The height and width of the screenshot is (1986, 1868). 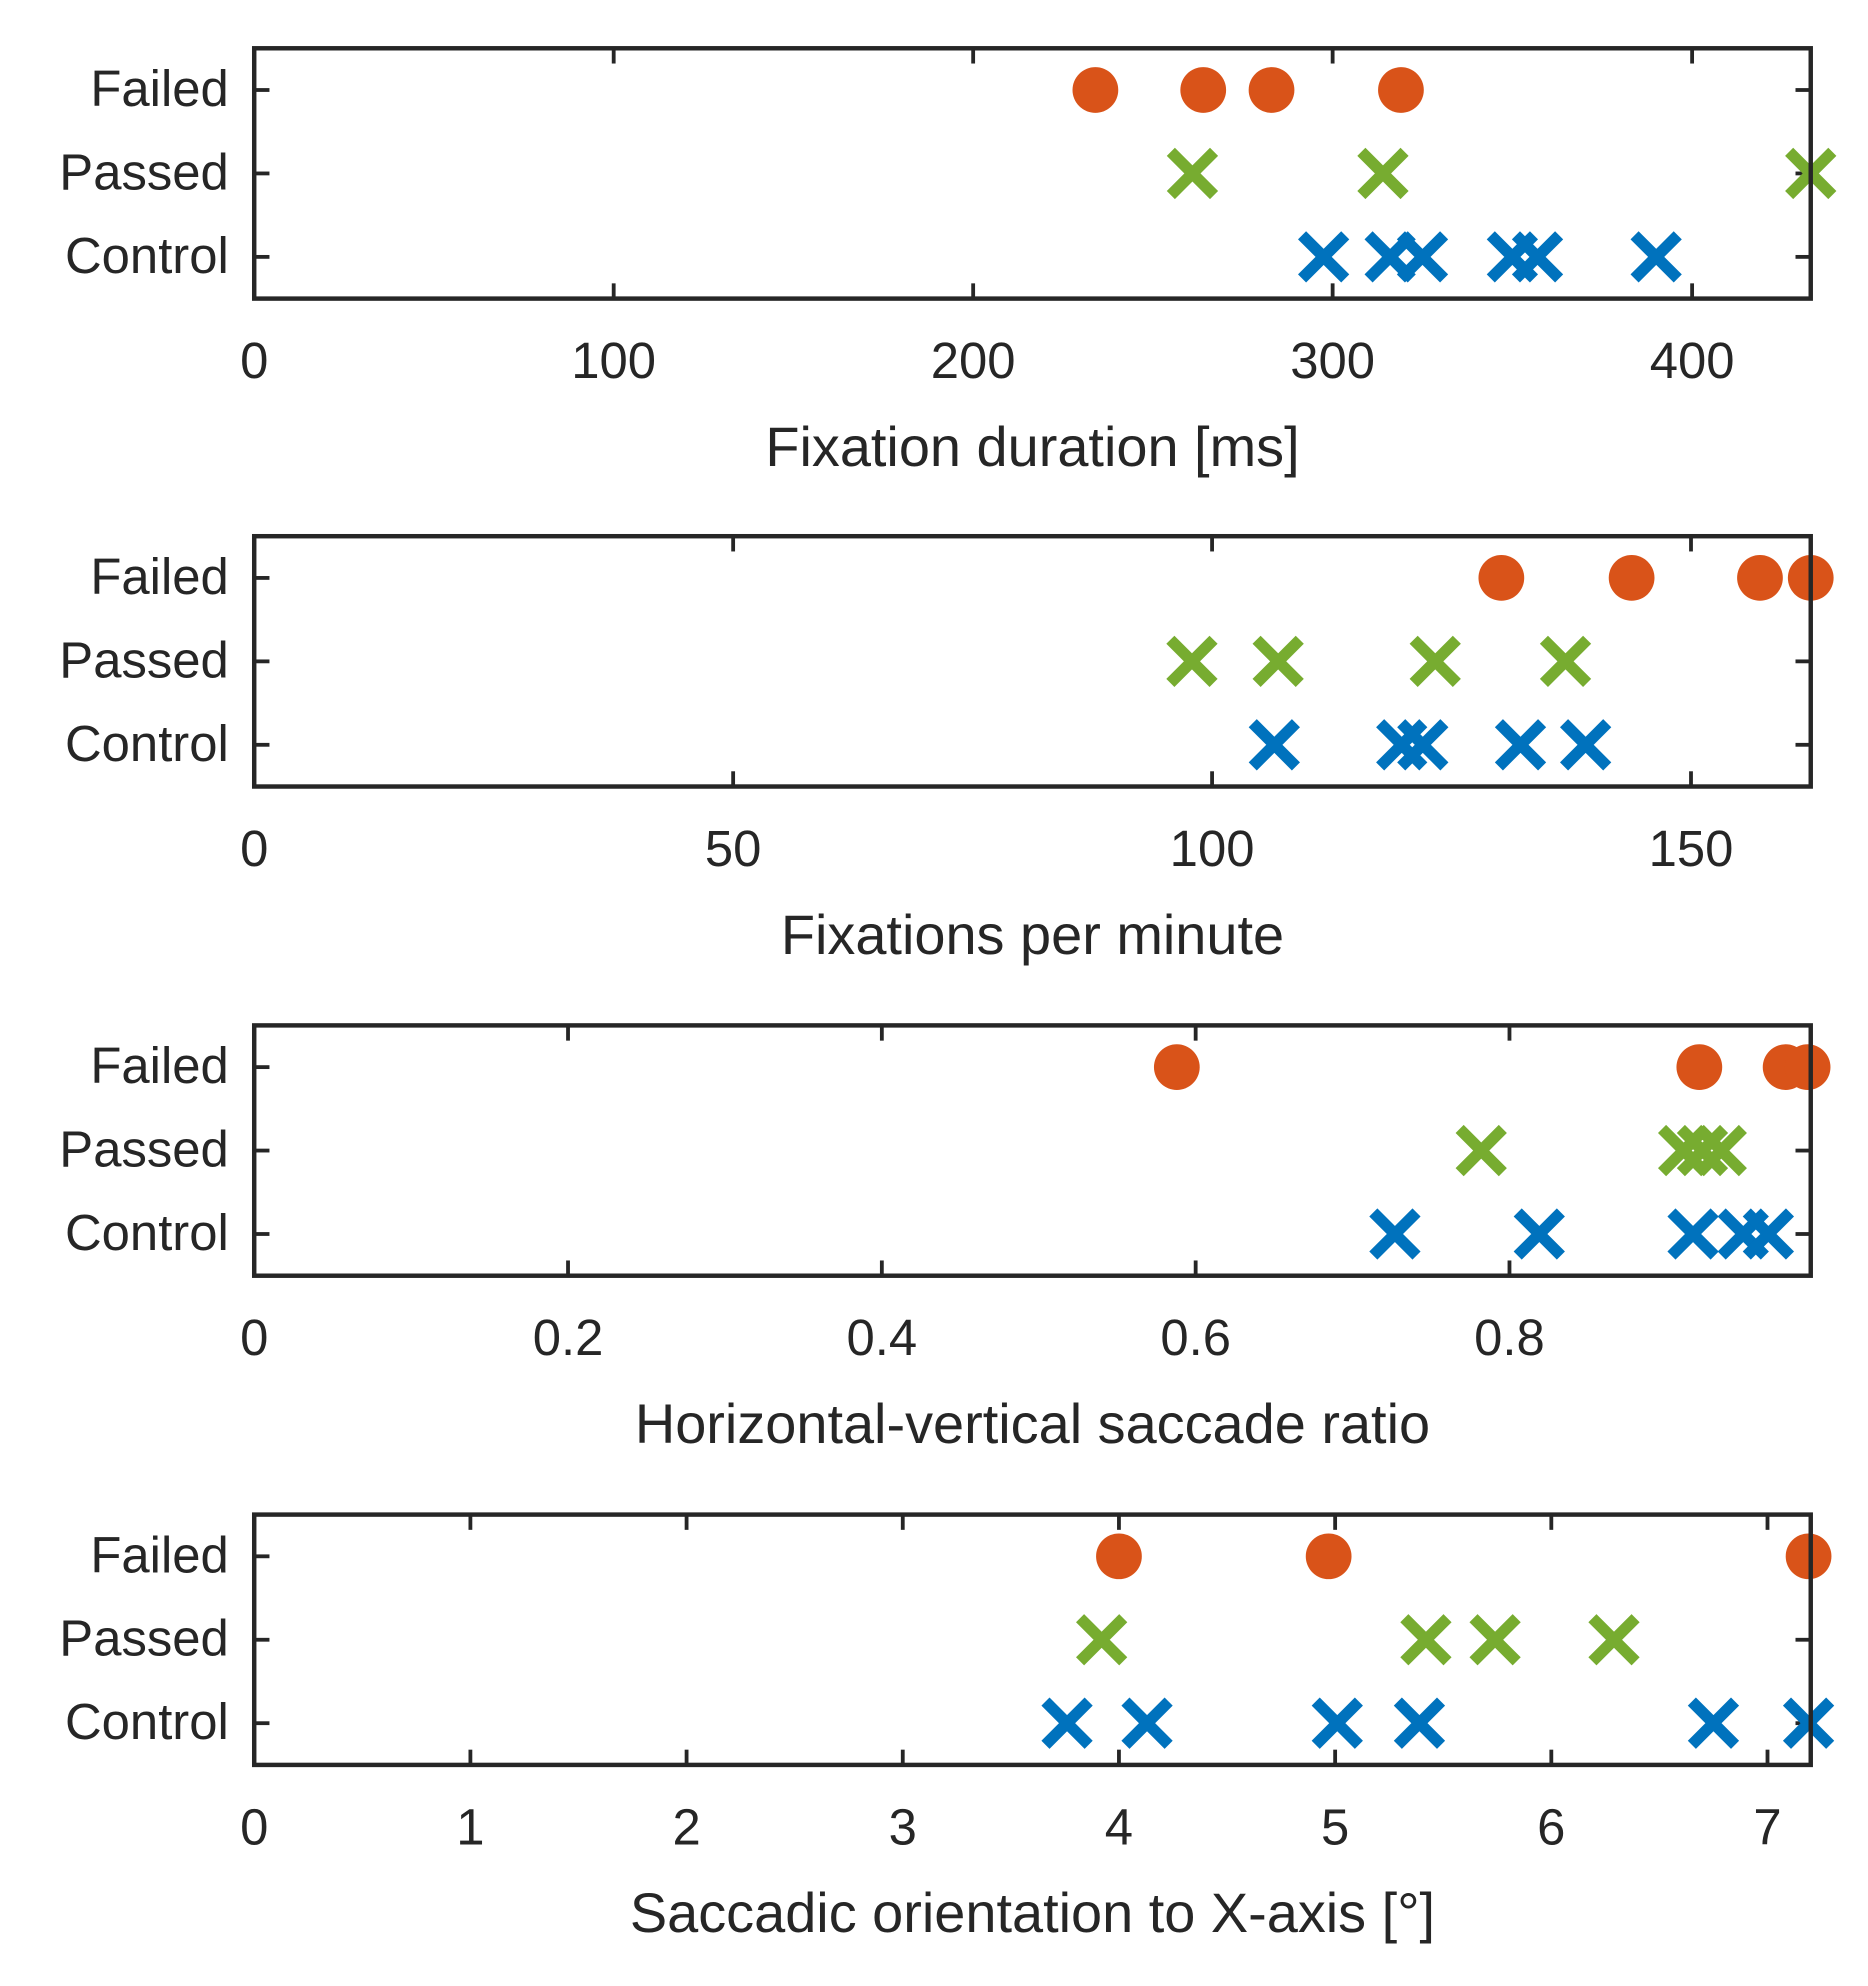 What do you see at coordinates (1032, 1423) in the screenshot?
I see `x-axis-label: Horizontal-vertical saccade ratio` at bounding box center [1032, 1423].